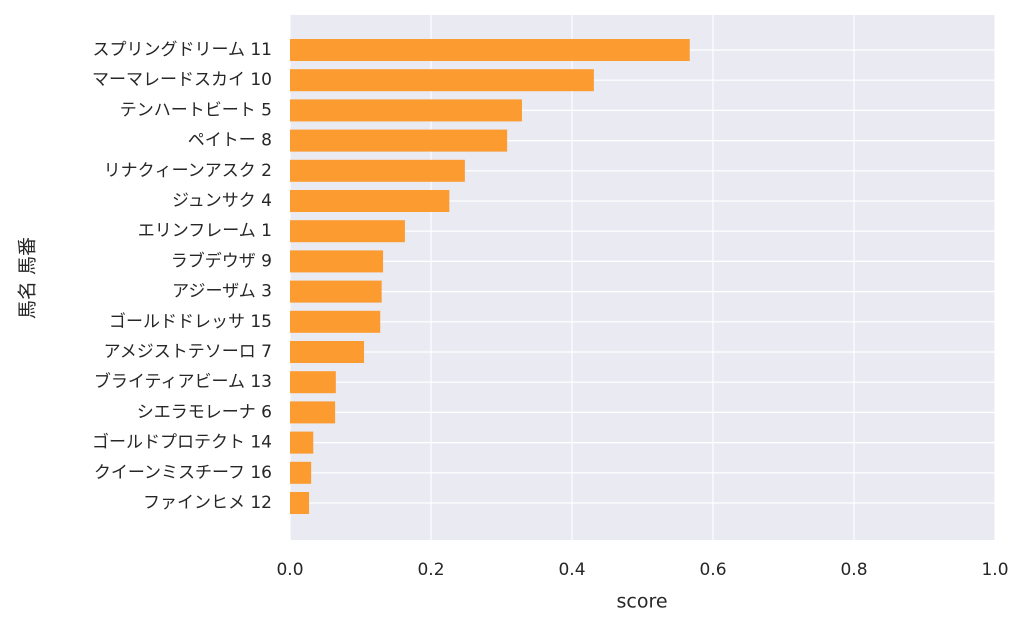 The height and width of the screenshot is (627, 1024). Describe the element at coordinates (190, 321) in the screenshot. I see `y-tick-label: ゴールドドレッサ 15` at that location.